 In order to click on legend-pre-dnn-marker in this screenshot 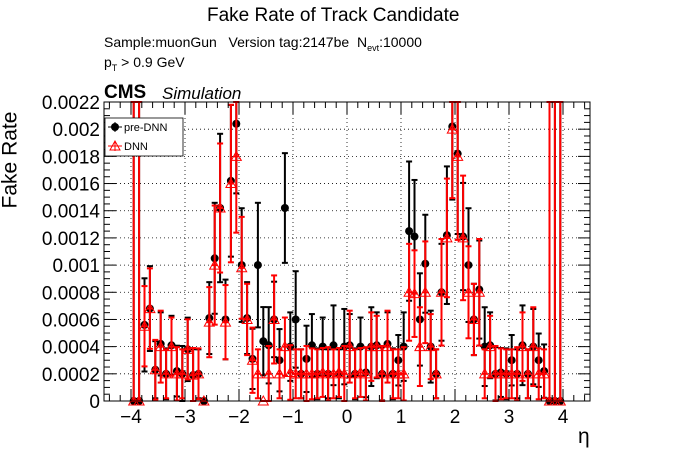, I will do `click(115, 127)`.